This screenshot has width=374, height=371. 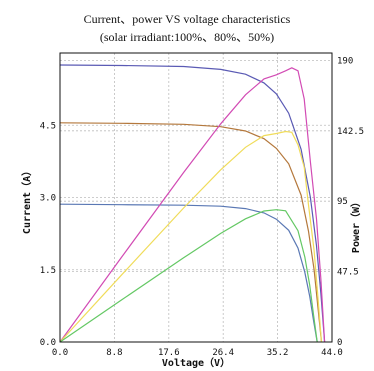 I want to click on x-tick-label: 26.4, so click(x=223, y=353).